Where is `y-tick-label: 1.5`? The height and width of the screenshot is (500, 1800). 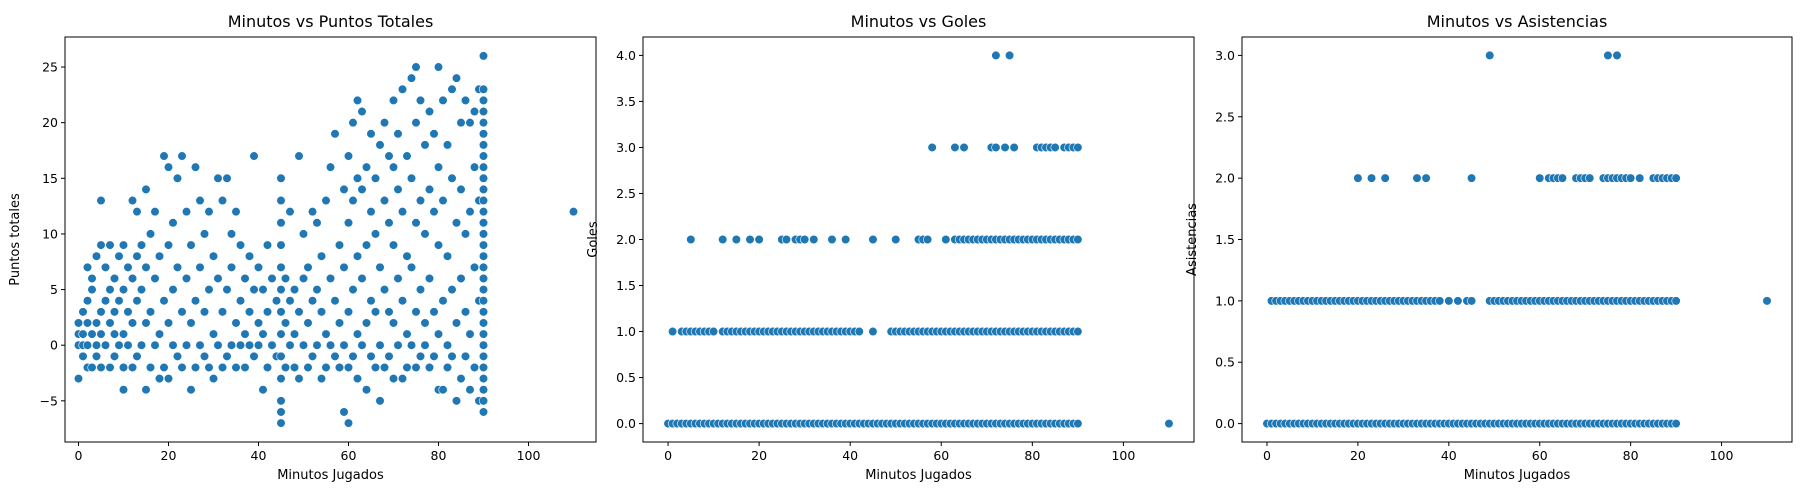 y-tick-label: 1.5 is located at coordinates (626, 285).